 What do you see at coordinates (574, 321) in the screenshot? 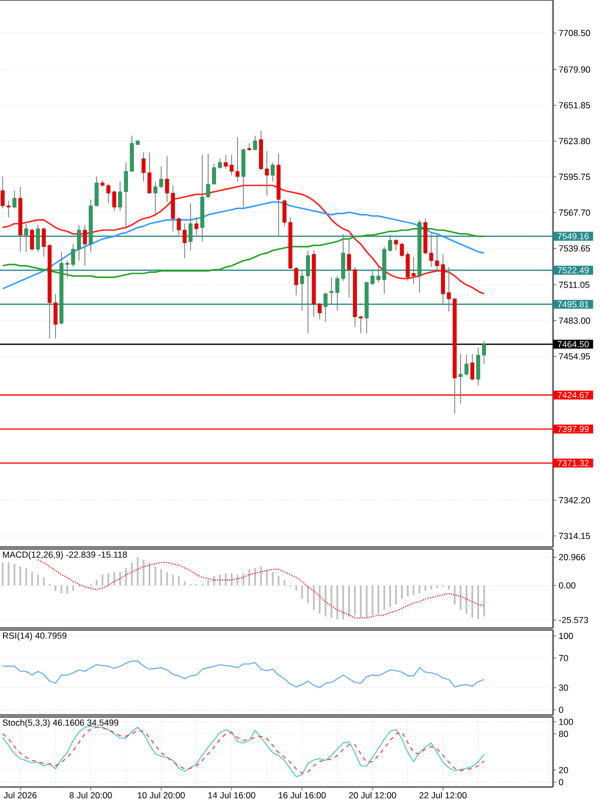
I see `y-tick-label: 7483.00` at bounding box center [574, 321].